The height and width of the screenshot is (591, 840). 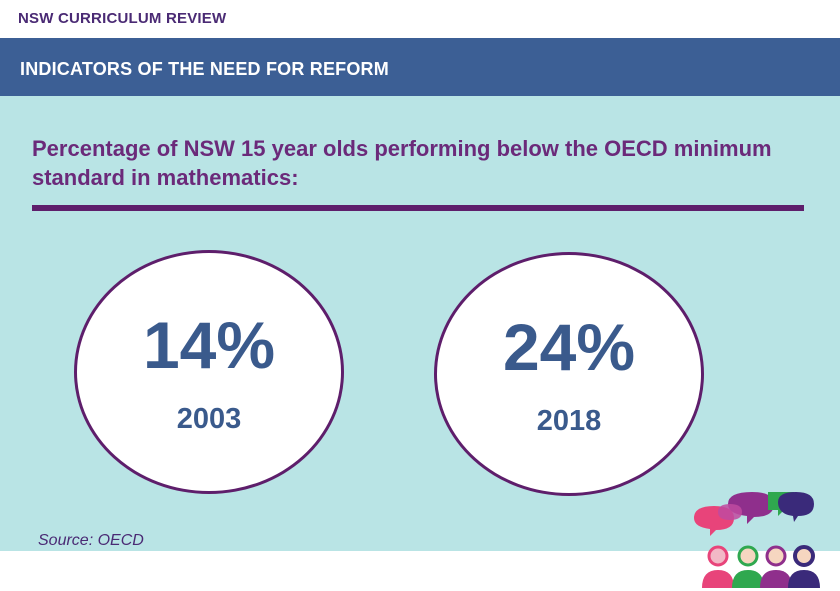 I want to click on stat-circle-2018: 24% 2018, so click(x=569, y=374).